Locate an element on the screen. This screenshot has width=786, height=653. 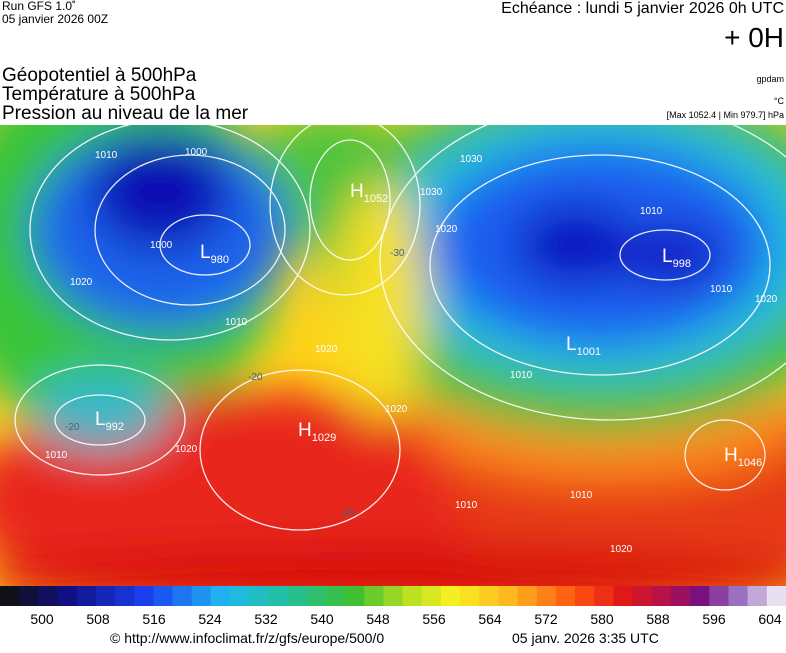
colorbar-label: 556 is located at coordinates (434, 619).